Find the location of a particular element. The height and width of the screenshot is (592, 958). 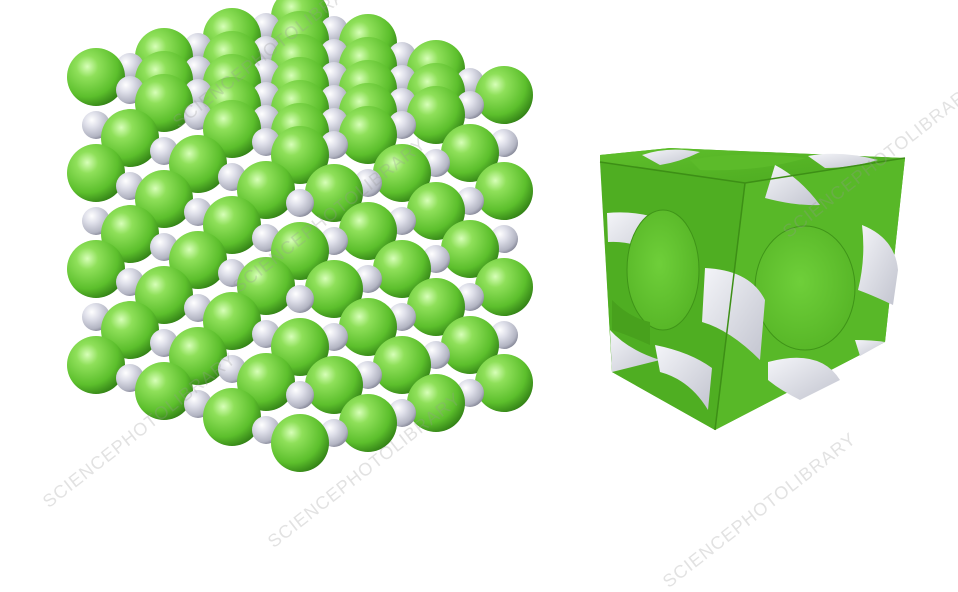

unit-cell-edge-front is located at coordinates (730, 306).